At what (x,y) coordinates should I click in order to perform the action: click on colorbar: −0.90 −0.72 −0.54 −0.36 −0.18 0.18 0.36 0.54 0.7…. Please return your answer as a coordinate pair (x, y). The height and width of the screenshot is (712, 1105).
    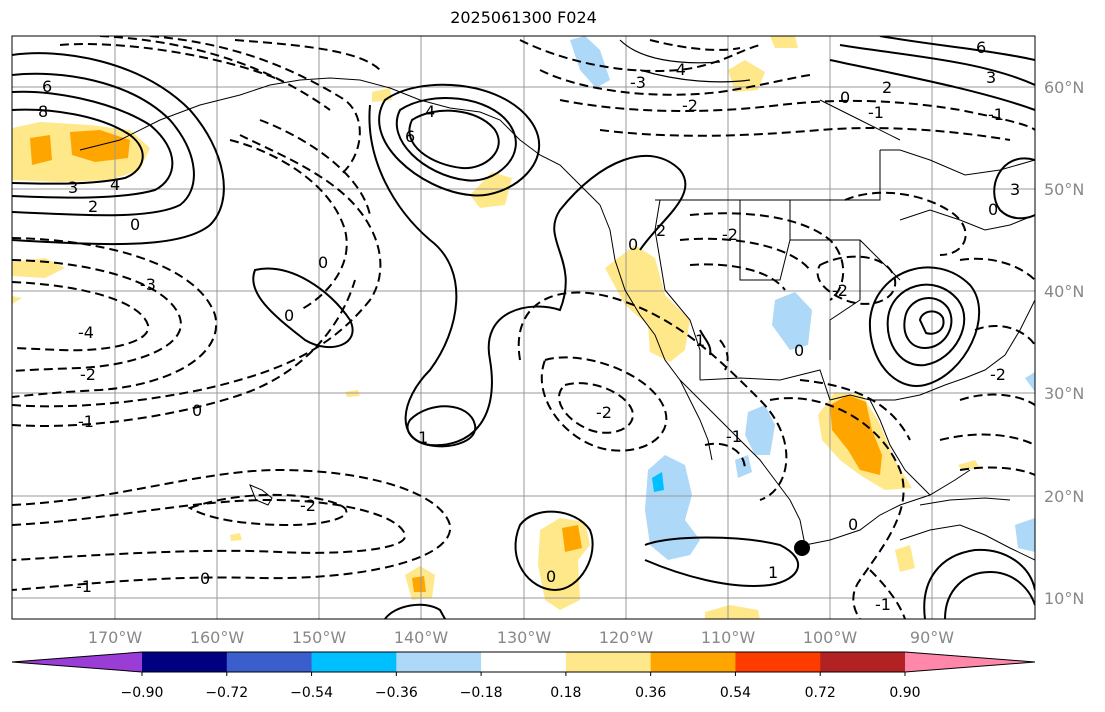
    Looking at the image, I should click on (523, 676).